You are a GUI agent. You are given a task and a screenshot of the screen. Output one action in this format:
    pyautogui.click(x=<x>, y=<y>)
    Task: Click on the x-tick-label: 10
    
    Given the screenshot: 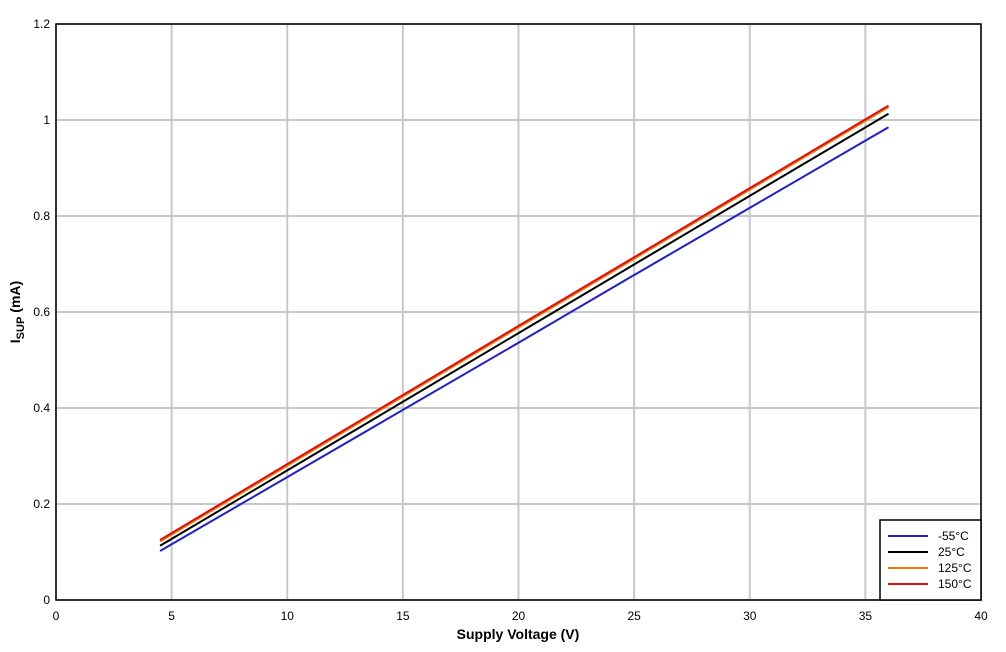 What is the action you would take?
    pyautogui.click(x=288, y=616)
    